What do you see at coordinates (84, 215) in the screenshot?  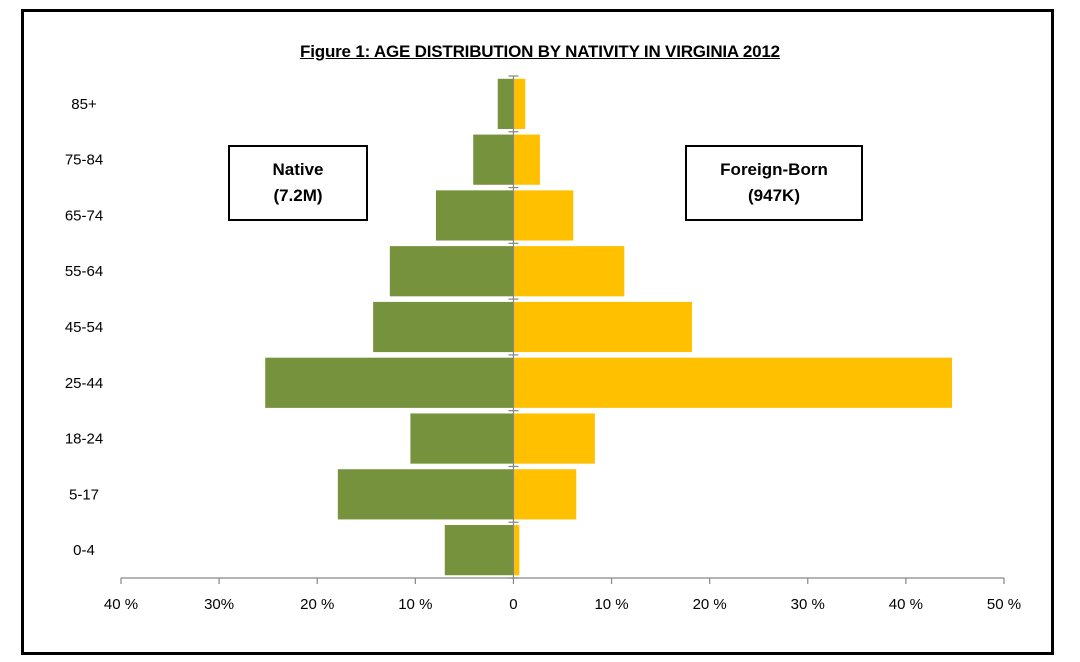 I see `category-label: 65-74` at bounding box center [84, 215].